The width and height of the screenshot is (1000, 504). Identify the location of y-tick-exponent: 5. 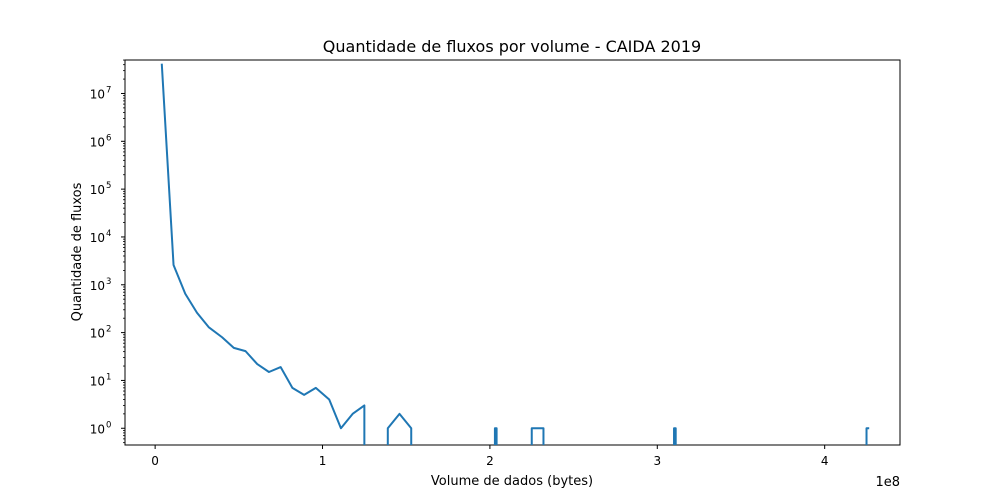
(108, 186).